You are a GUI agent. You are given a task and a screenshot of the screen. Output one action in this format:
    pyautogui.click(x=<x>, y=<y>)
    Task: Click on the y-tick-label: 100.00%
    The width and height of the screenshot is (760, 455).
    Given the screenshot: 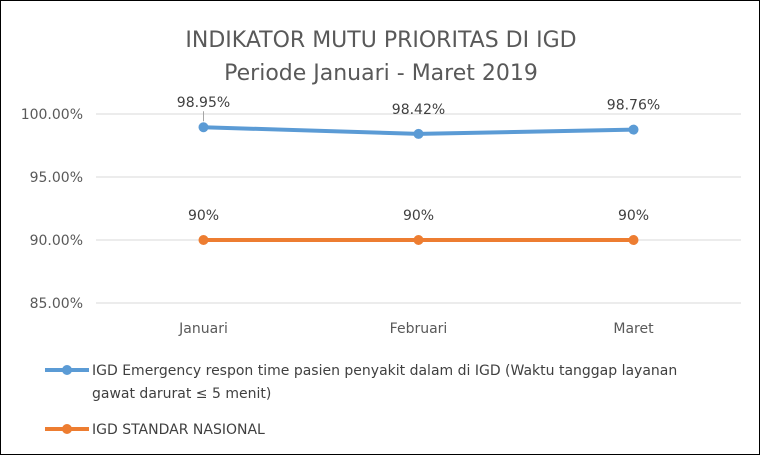 What is the action you would take?
    pyautogui.click(x=52, y=115)
    